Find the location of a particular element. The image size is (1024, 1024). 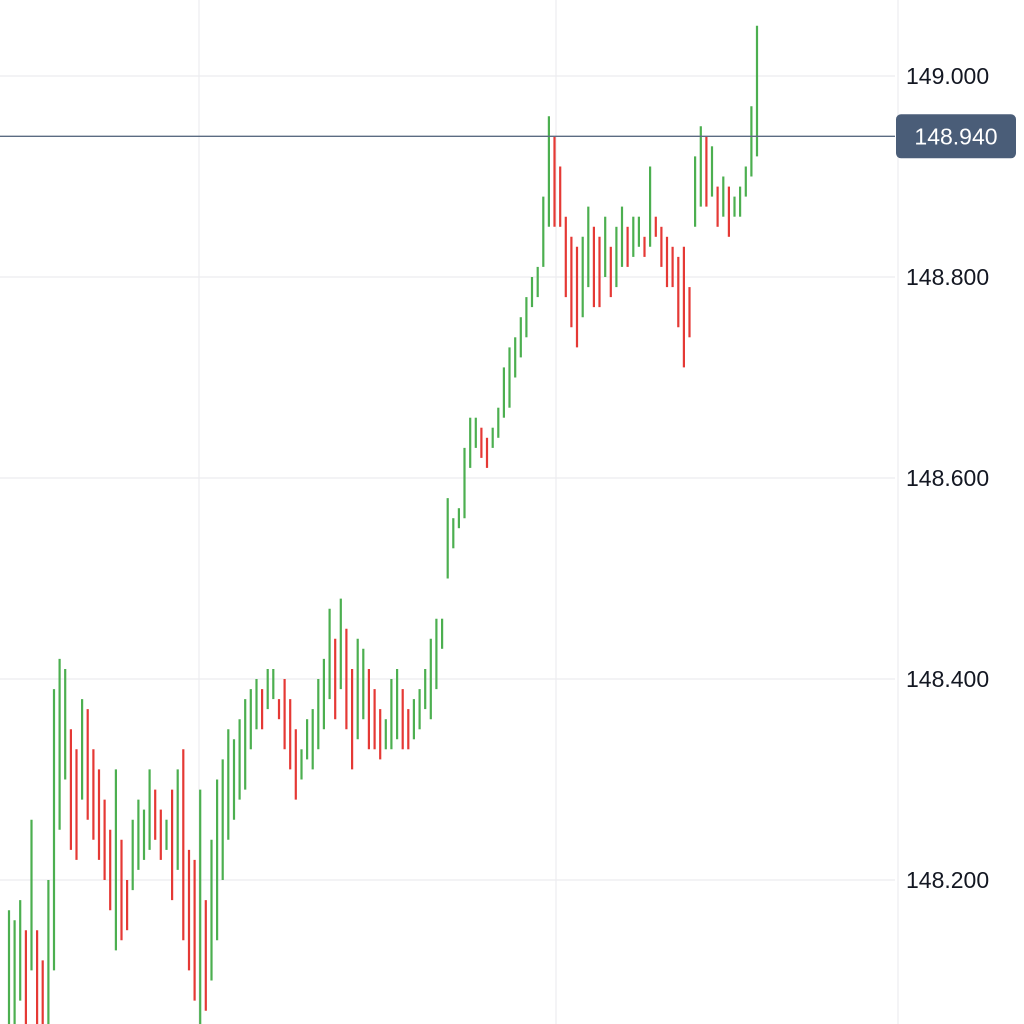

y-tick-label: 148.800 is located at coordinates (947, 277).